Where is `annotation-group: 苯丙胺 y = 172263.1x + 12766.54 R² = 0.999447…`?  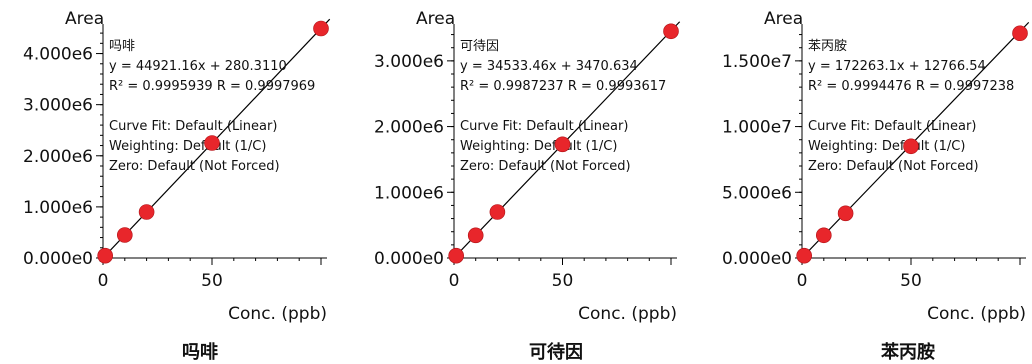 annotation-group: 苯丙胺 y = 172263.1x + 12766.54 R² = 0.999447… is located at coordinates (911, 106).